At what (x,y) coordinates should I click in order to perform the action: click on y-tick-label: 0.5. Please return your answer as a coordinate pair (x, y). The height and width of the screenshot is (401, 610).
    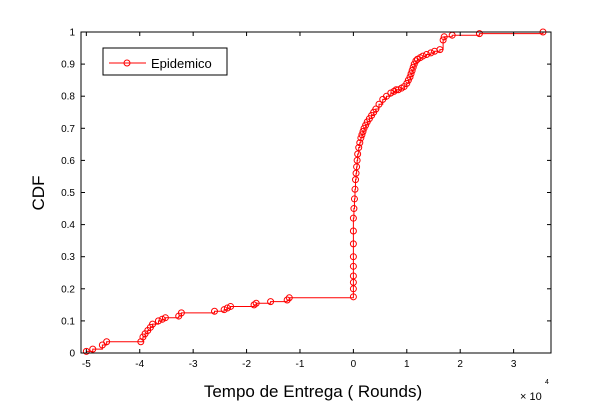
    Looking at the image, I should click on (68, 193).